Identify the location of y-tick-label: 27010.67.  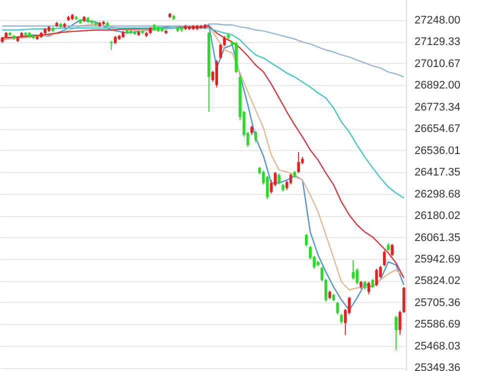
(437, 64).